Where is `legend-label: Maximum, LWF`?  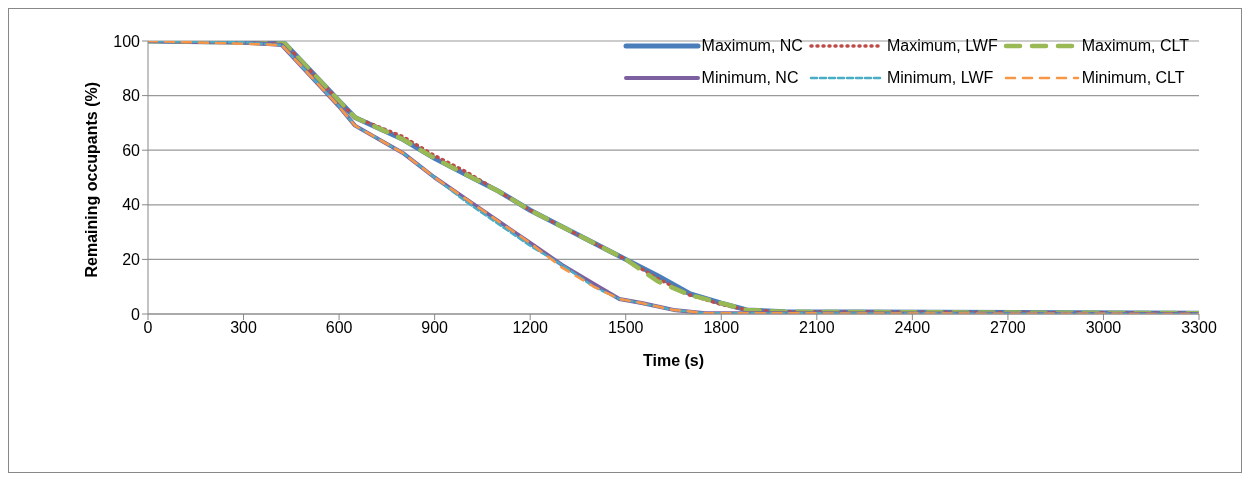 legend-label: Maximum, LWF is located at coordinates (942, 46).